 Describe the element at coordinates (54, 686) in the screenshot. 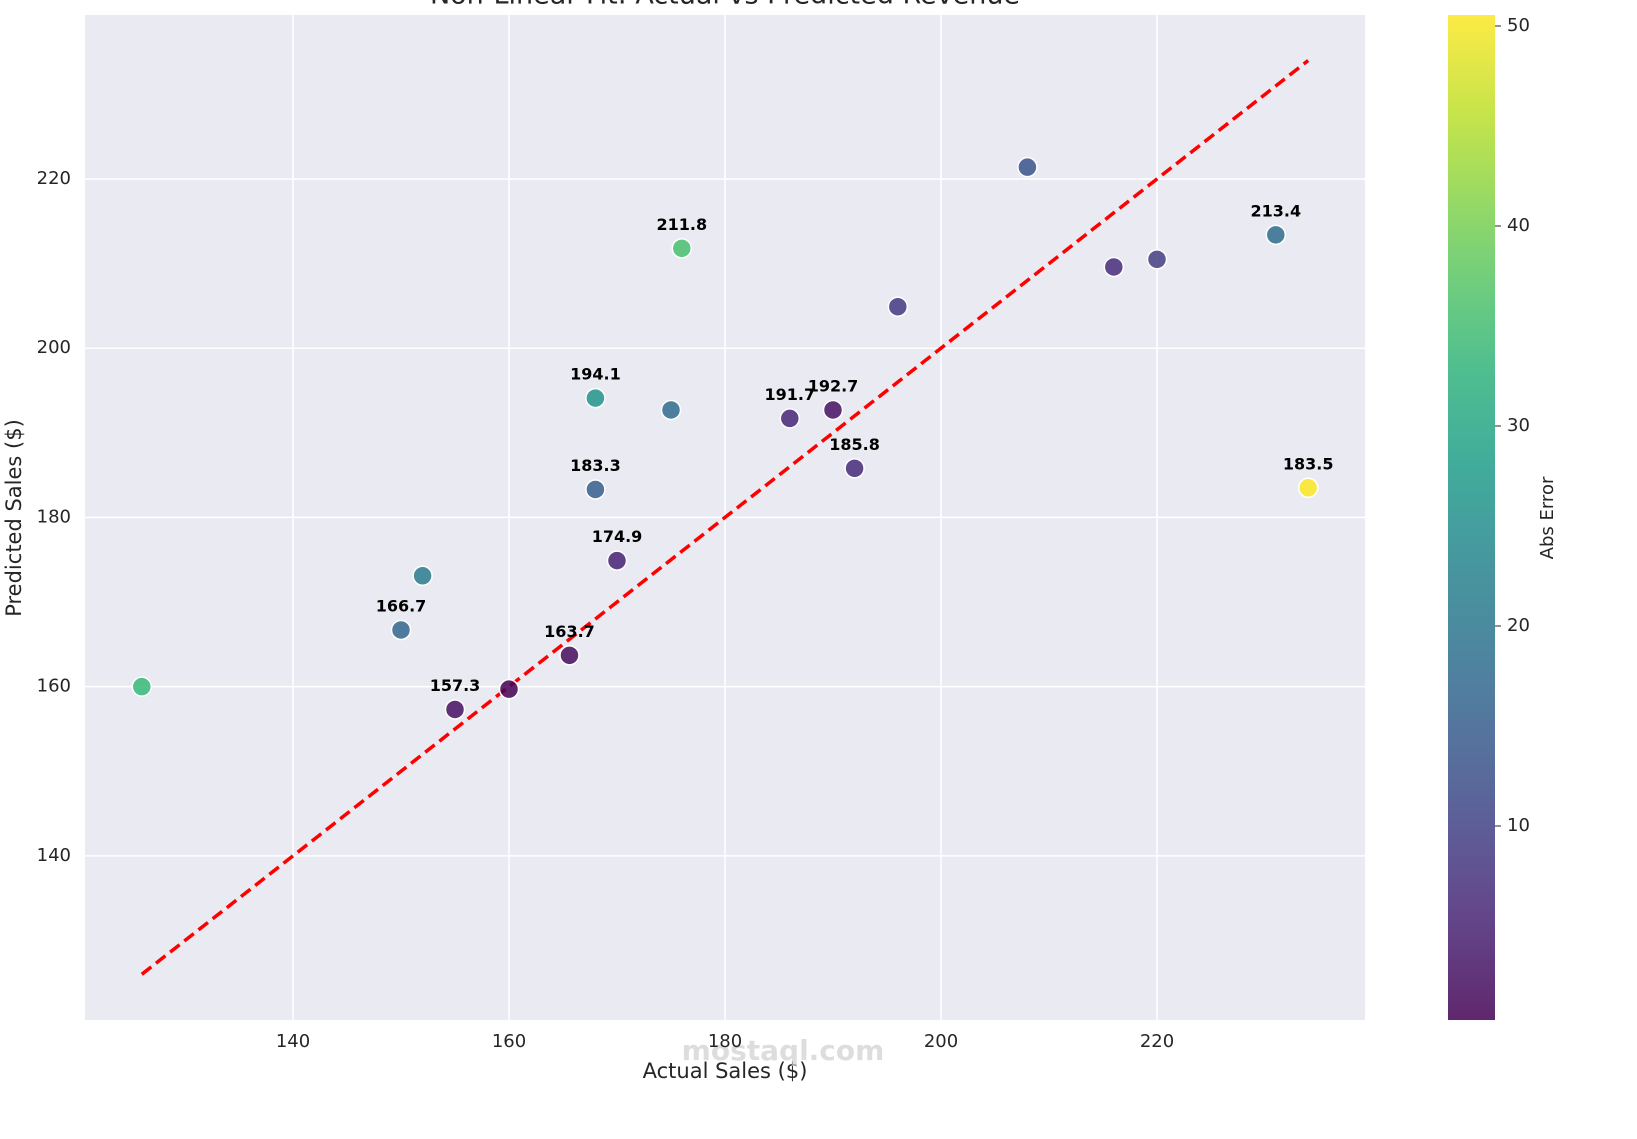

I see `y-tick-label: 160` at that location.